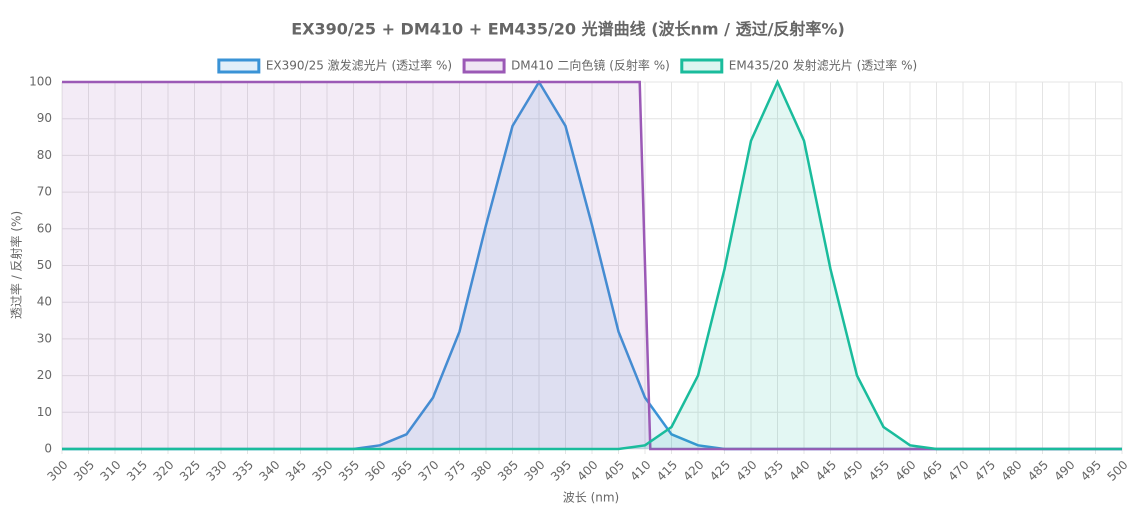 Image resolution: width=1136 pixels, height=520 pixels. Describe the element at coordinates (693, 471) in the screenshot. I see `x-tick-label: 420` at that location.